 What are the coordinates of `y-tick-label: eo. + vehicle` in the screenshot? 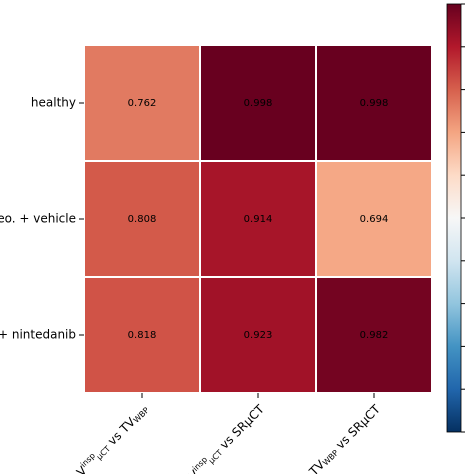 It's located at (38, 219).